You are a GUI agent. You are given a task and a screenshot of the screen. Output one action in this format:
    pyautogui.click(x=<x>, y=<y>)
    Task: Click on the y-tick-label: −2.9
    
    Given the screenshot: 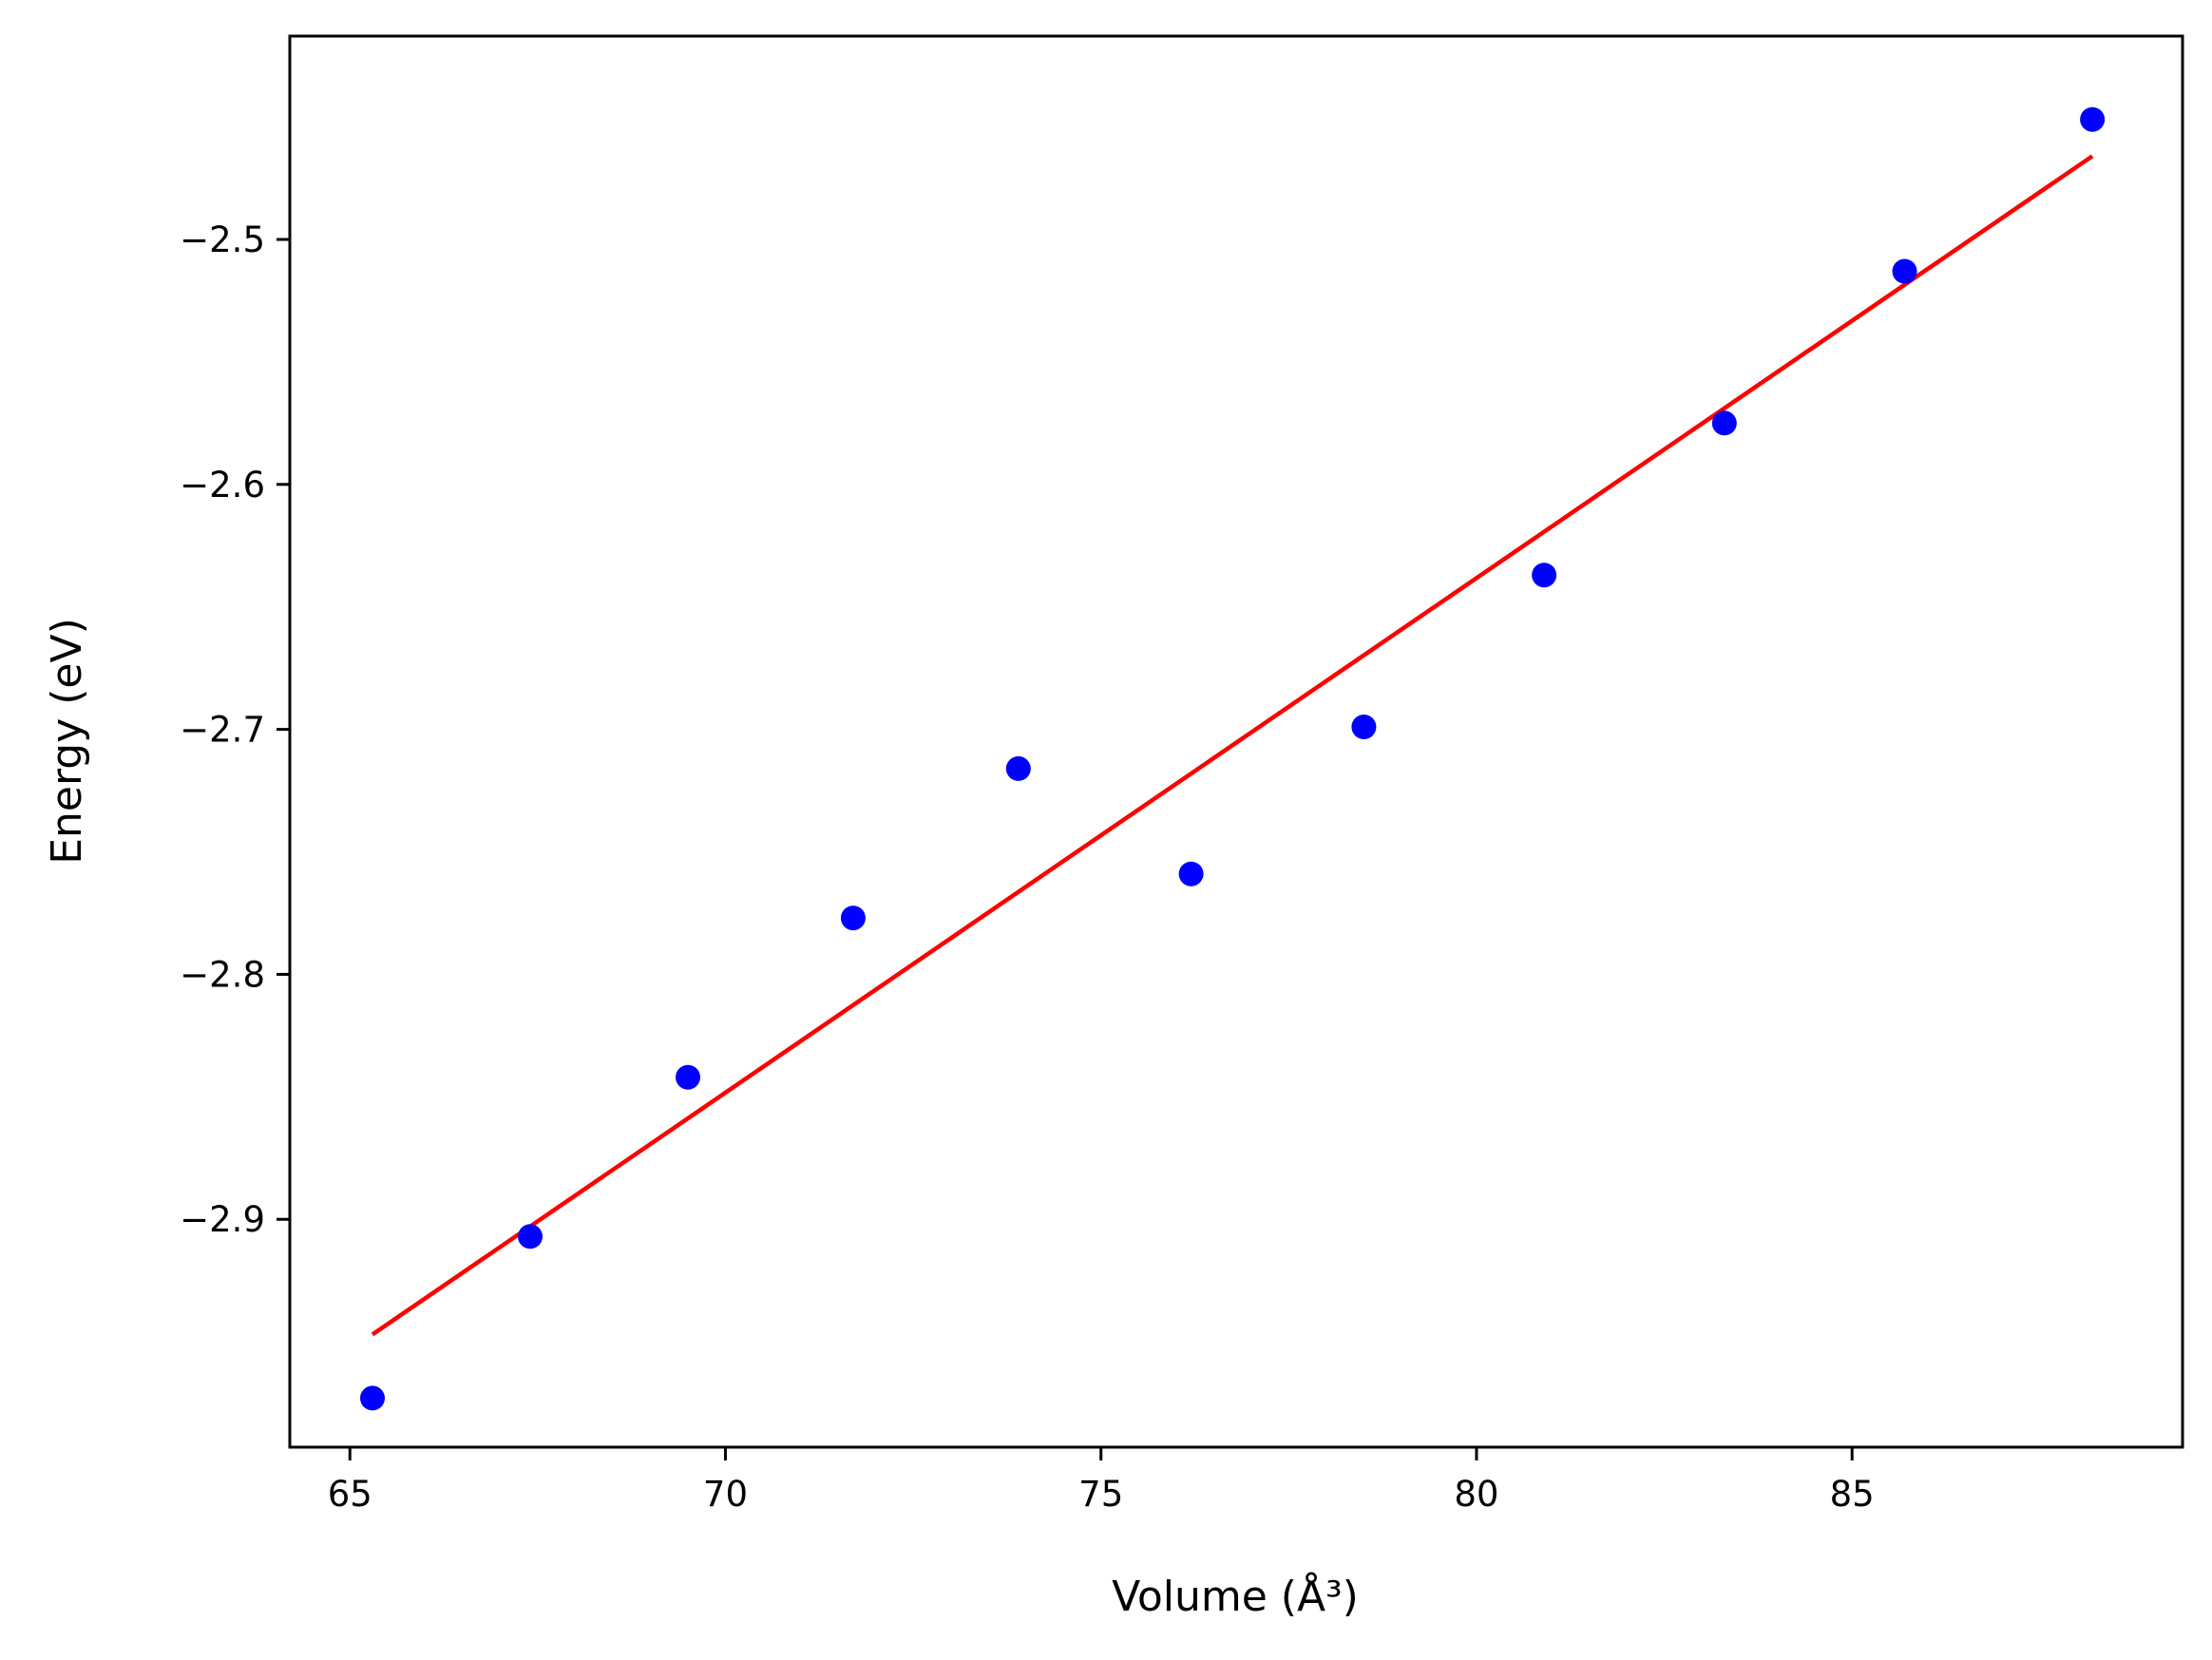 What is the action you would take?
    pyautogui.click(x=222, y=1219)
    